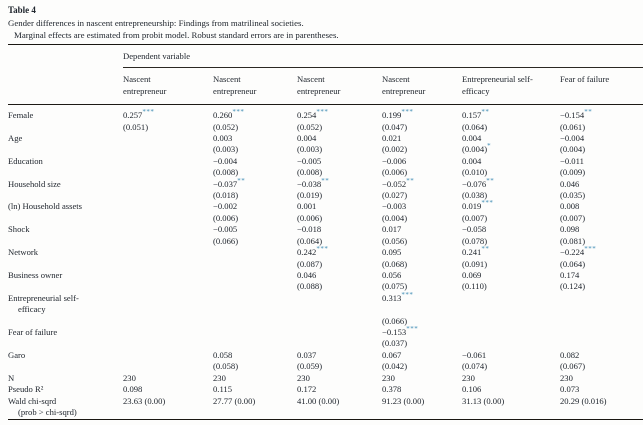 This screenshot has width=643, height=425. Describe the element at coordinates (325, 379) in the screenshot. I see `table-row: N 230 230 230 230 230 230` at that location.